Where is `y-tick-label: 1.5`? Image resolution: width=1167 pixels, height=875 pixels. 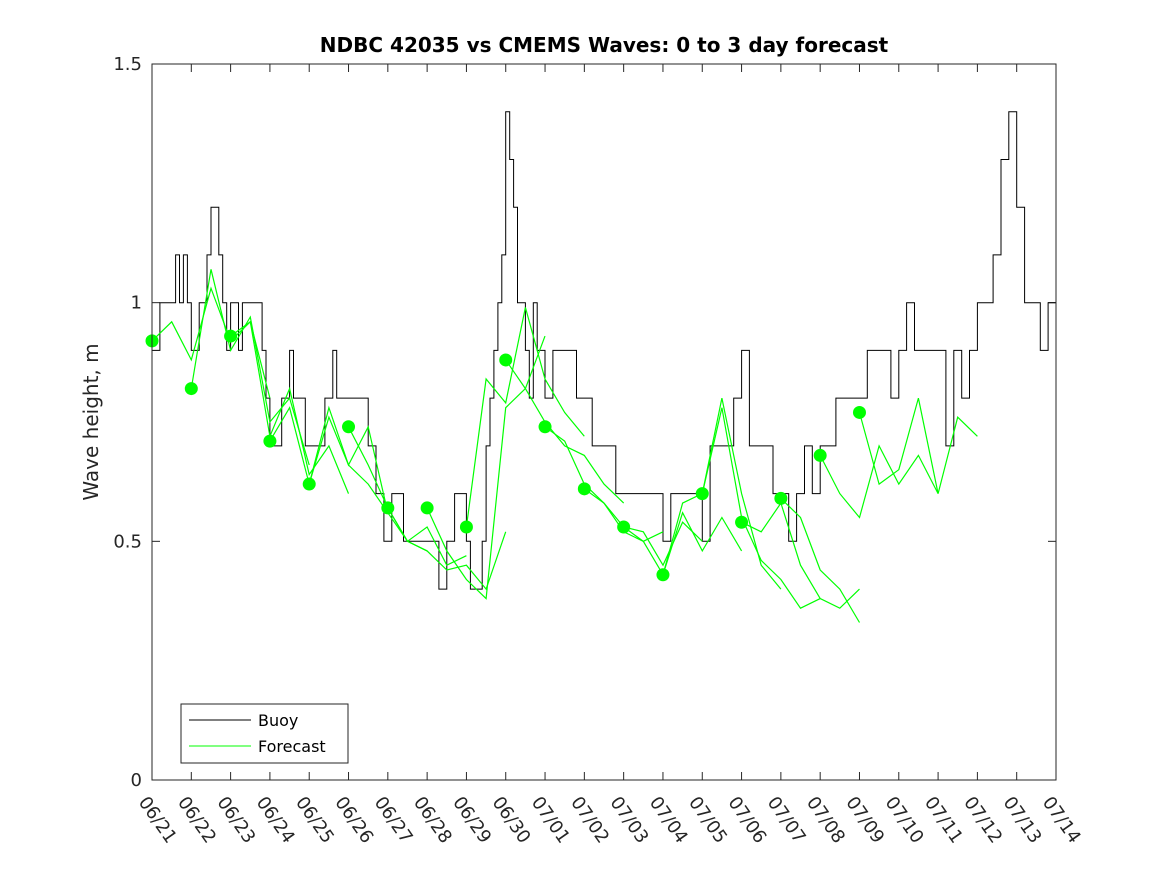
y-tick-label: 1.5 is located at coordinates (127, 64).